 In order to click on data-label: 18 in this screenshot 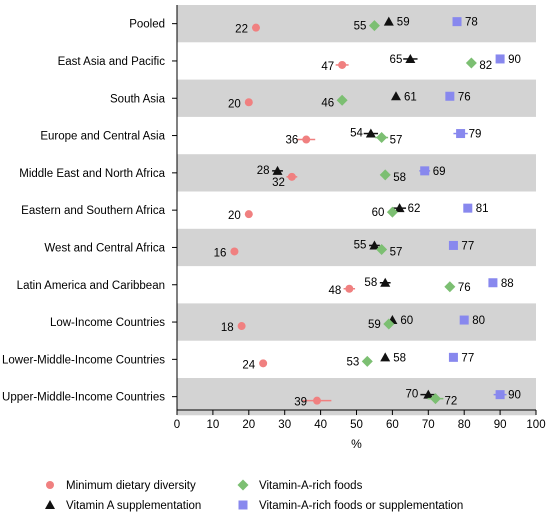, I will do `click(227, 328)`.